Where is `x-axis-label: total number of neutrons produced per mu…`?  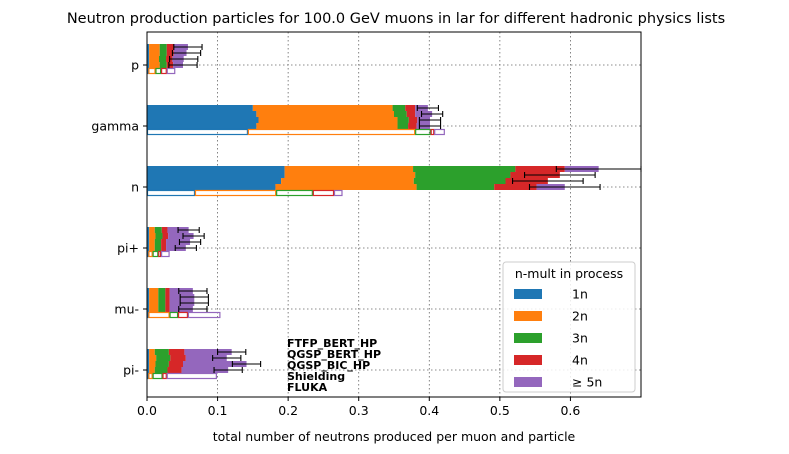
x-axis-label: total number of neutrons produced per mu… is located at coordinates (394, 436).